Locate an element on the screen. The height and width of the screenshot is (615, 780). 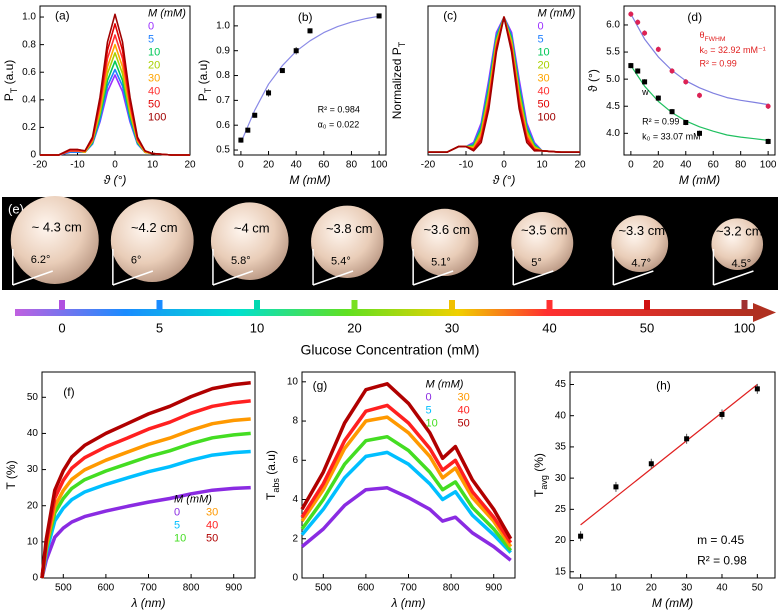
x-axis-label: ϑ (°) is located at coordinates (115, 180).